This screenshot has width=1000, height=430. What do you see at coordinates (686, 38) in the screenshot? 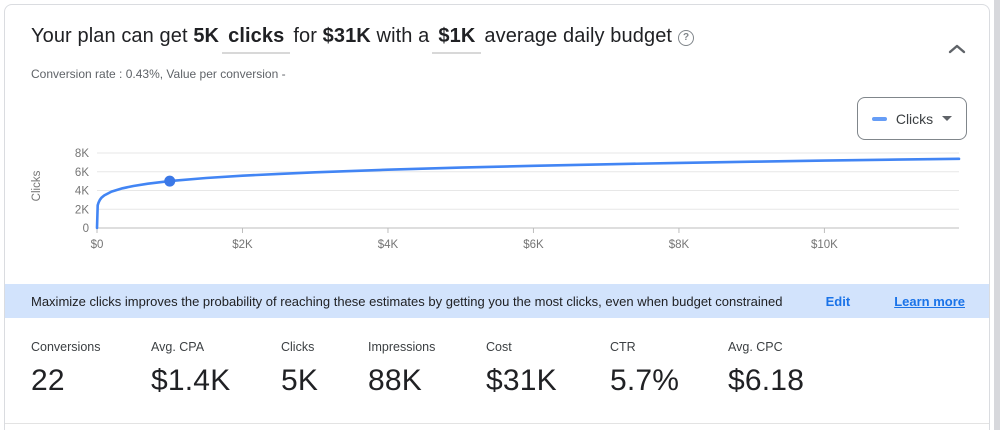
I see `help-icon: ?` at bounding box center [686, 38].